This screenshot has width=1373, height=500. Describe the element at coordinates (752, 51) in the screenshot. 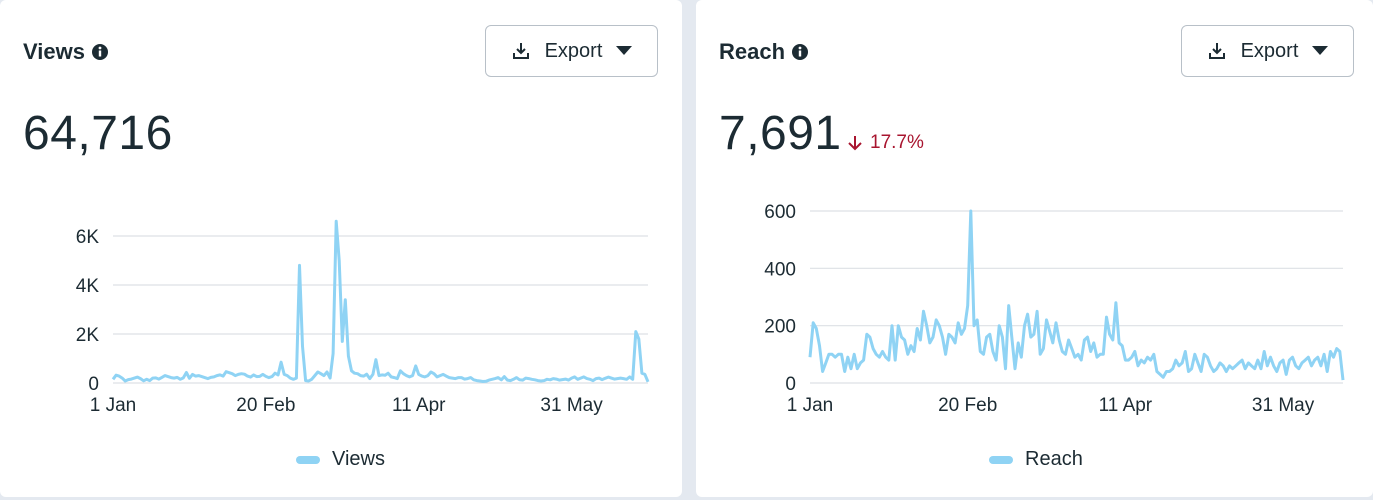

I see `reach-title: Reach` at that location.